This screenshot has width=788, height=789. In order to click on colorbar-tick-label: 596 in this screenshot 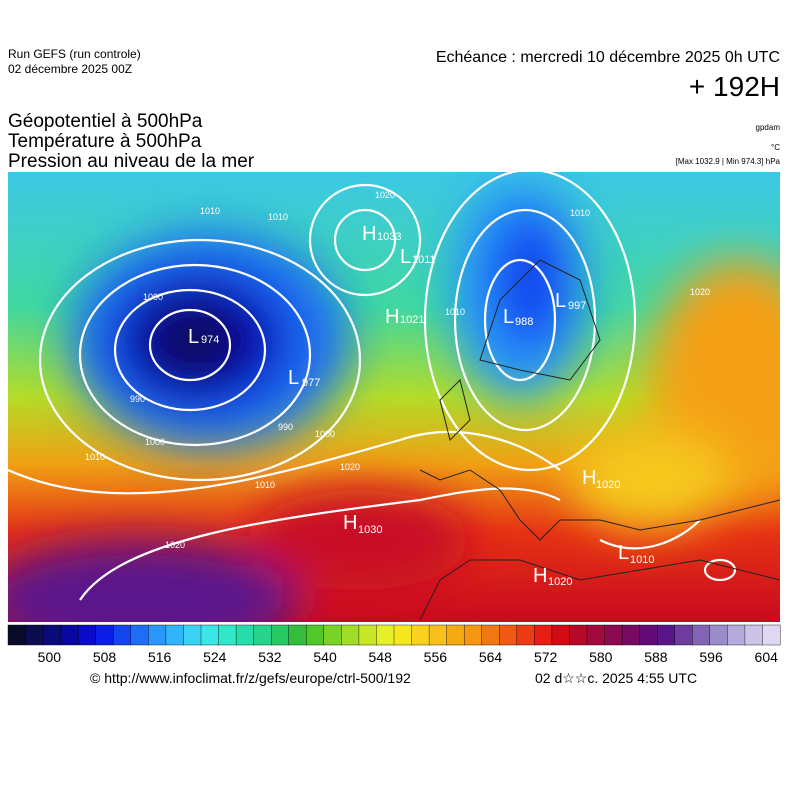, I will do `click(711, 657)`.